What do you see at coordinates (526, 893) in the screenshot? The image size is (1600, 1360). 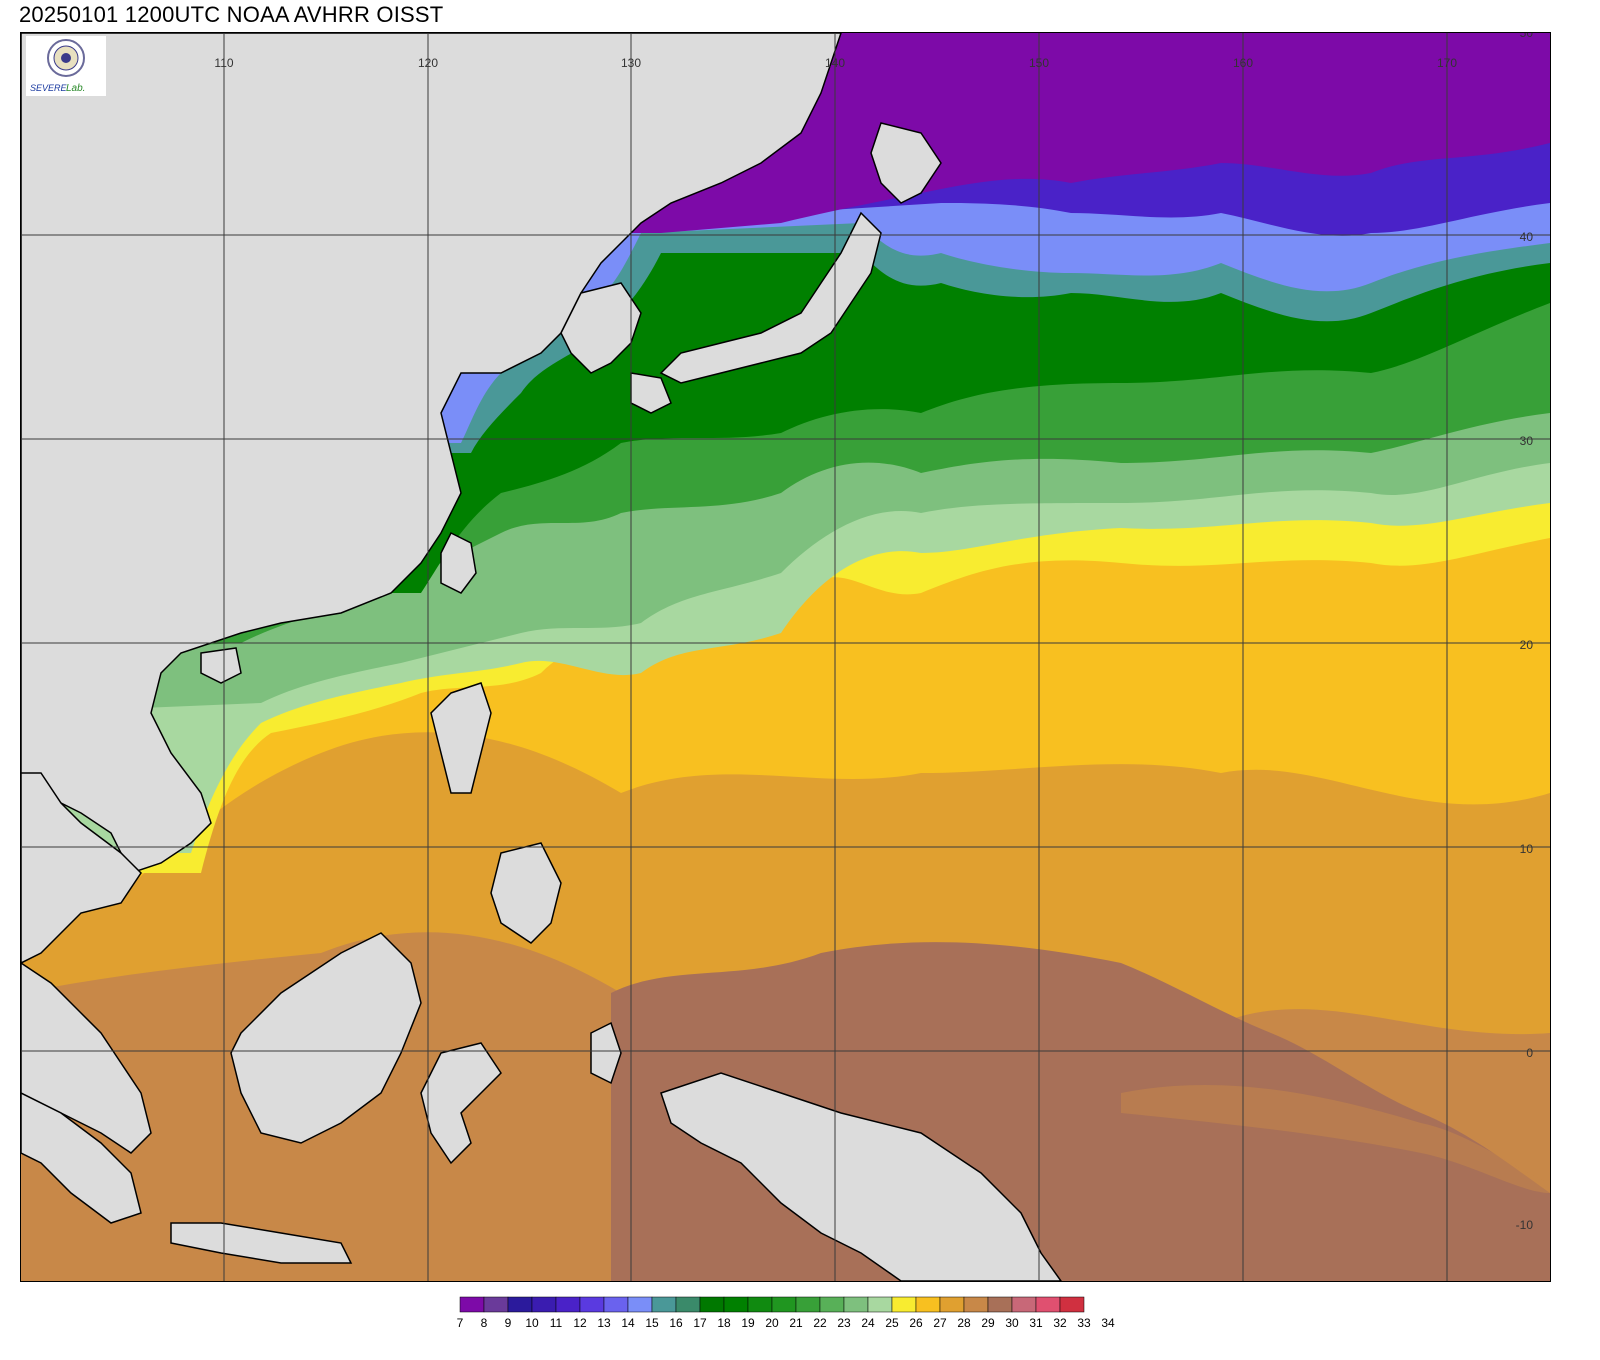 I see `philippines-mindanao` at bounding box center [526, 893].